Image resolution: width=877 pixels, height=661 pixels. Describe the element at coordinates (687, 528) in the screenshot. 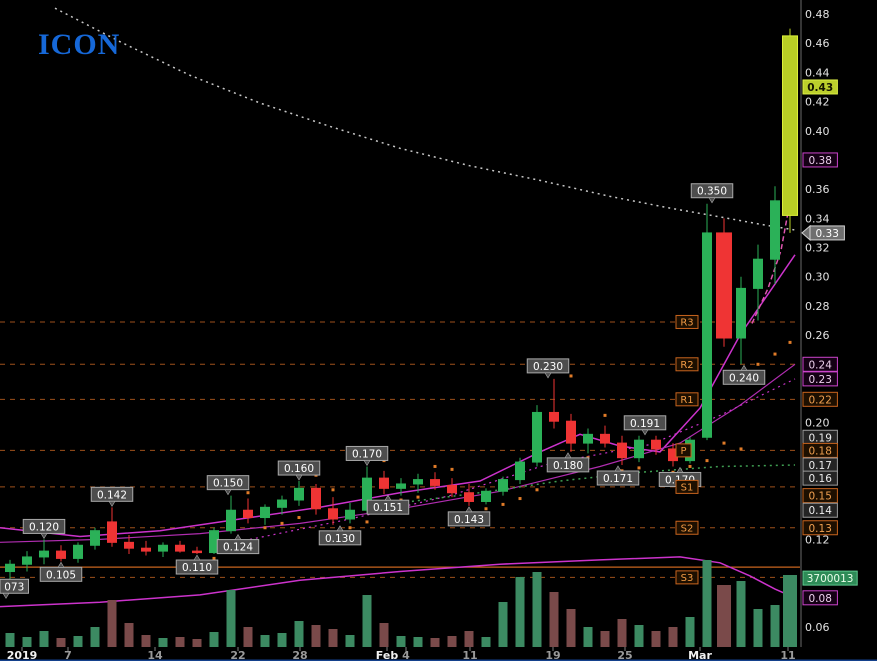

I see `svg-text: S2` at that location.